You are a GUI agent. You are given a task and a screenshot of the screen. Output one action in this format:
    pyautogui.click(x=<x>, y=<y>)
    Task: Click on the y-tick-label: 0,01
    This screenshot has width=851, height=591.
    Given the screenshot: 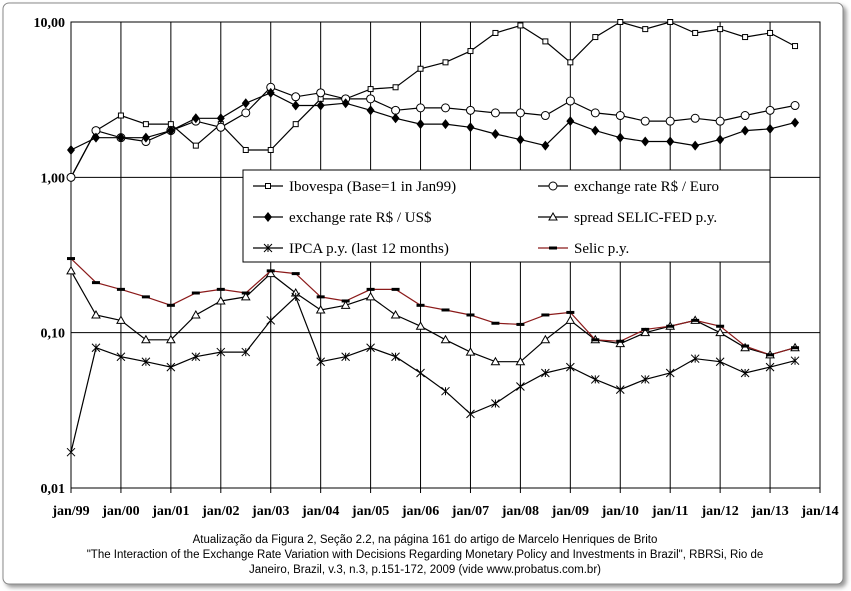 What is the action you would take?
    pyautogui.click(x=53, y=489)
    